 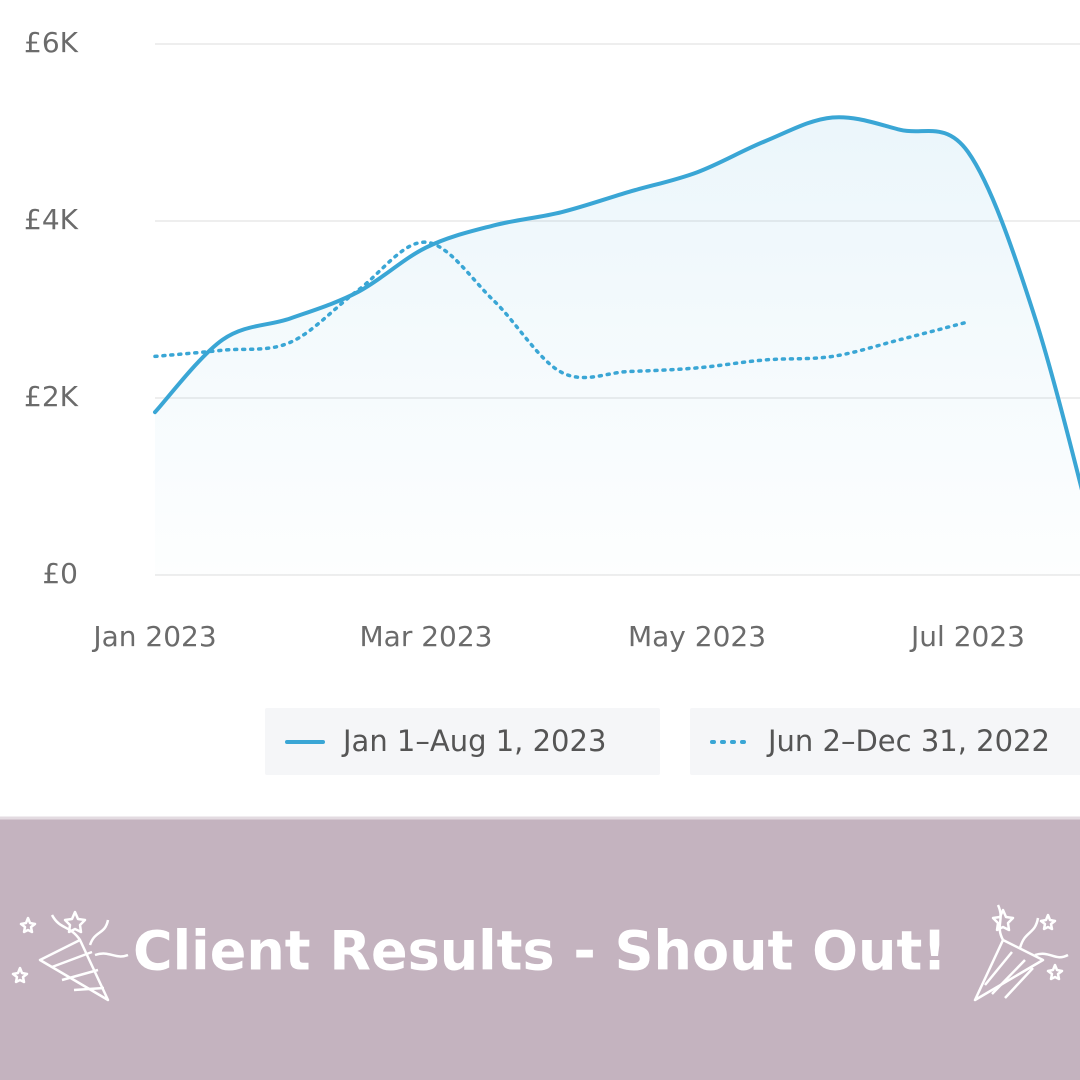 I want to click on y-tick-label: £6K, so click(x=51, y=42).